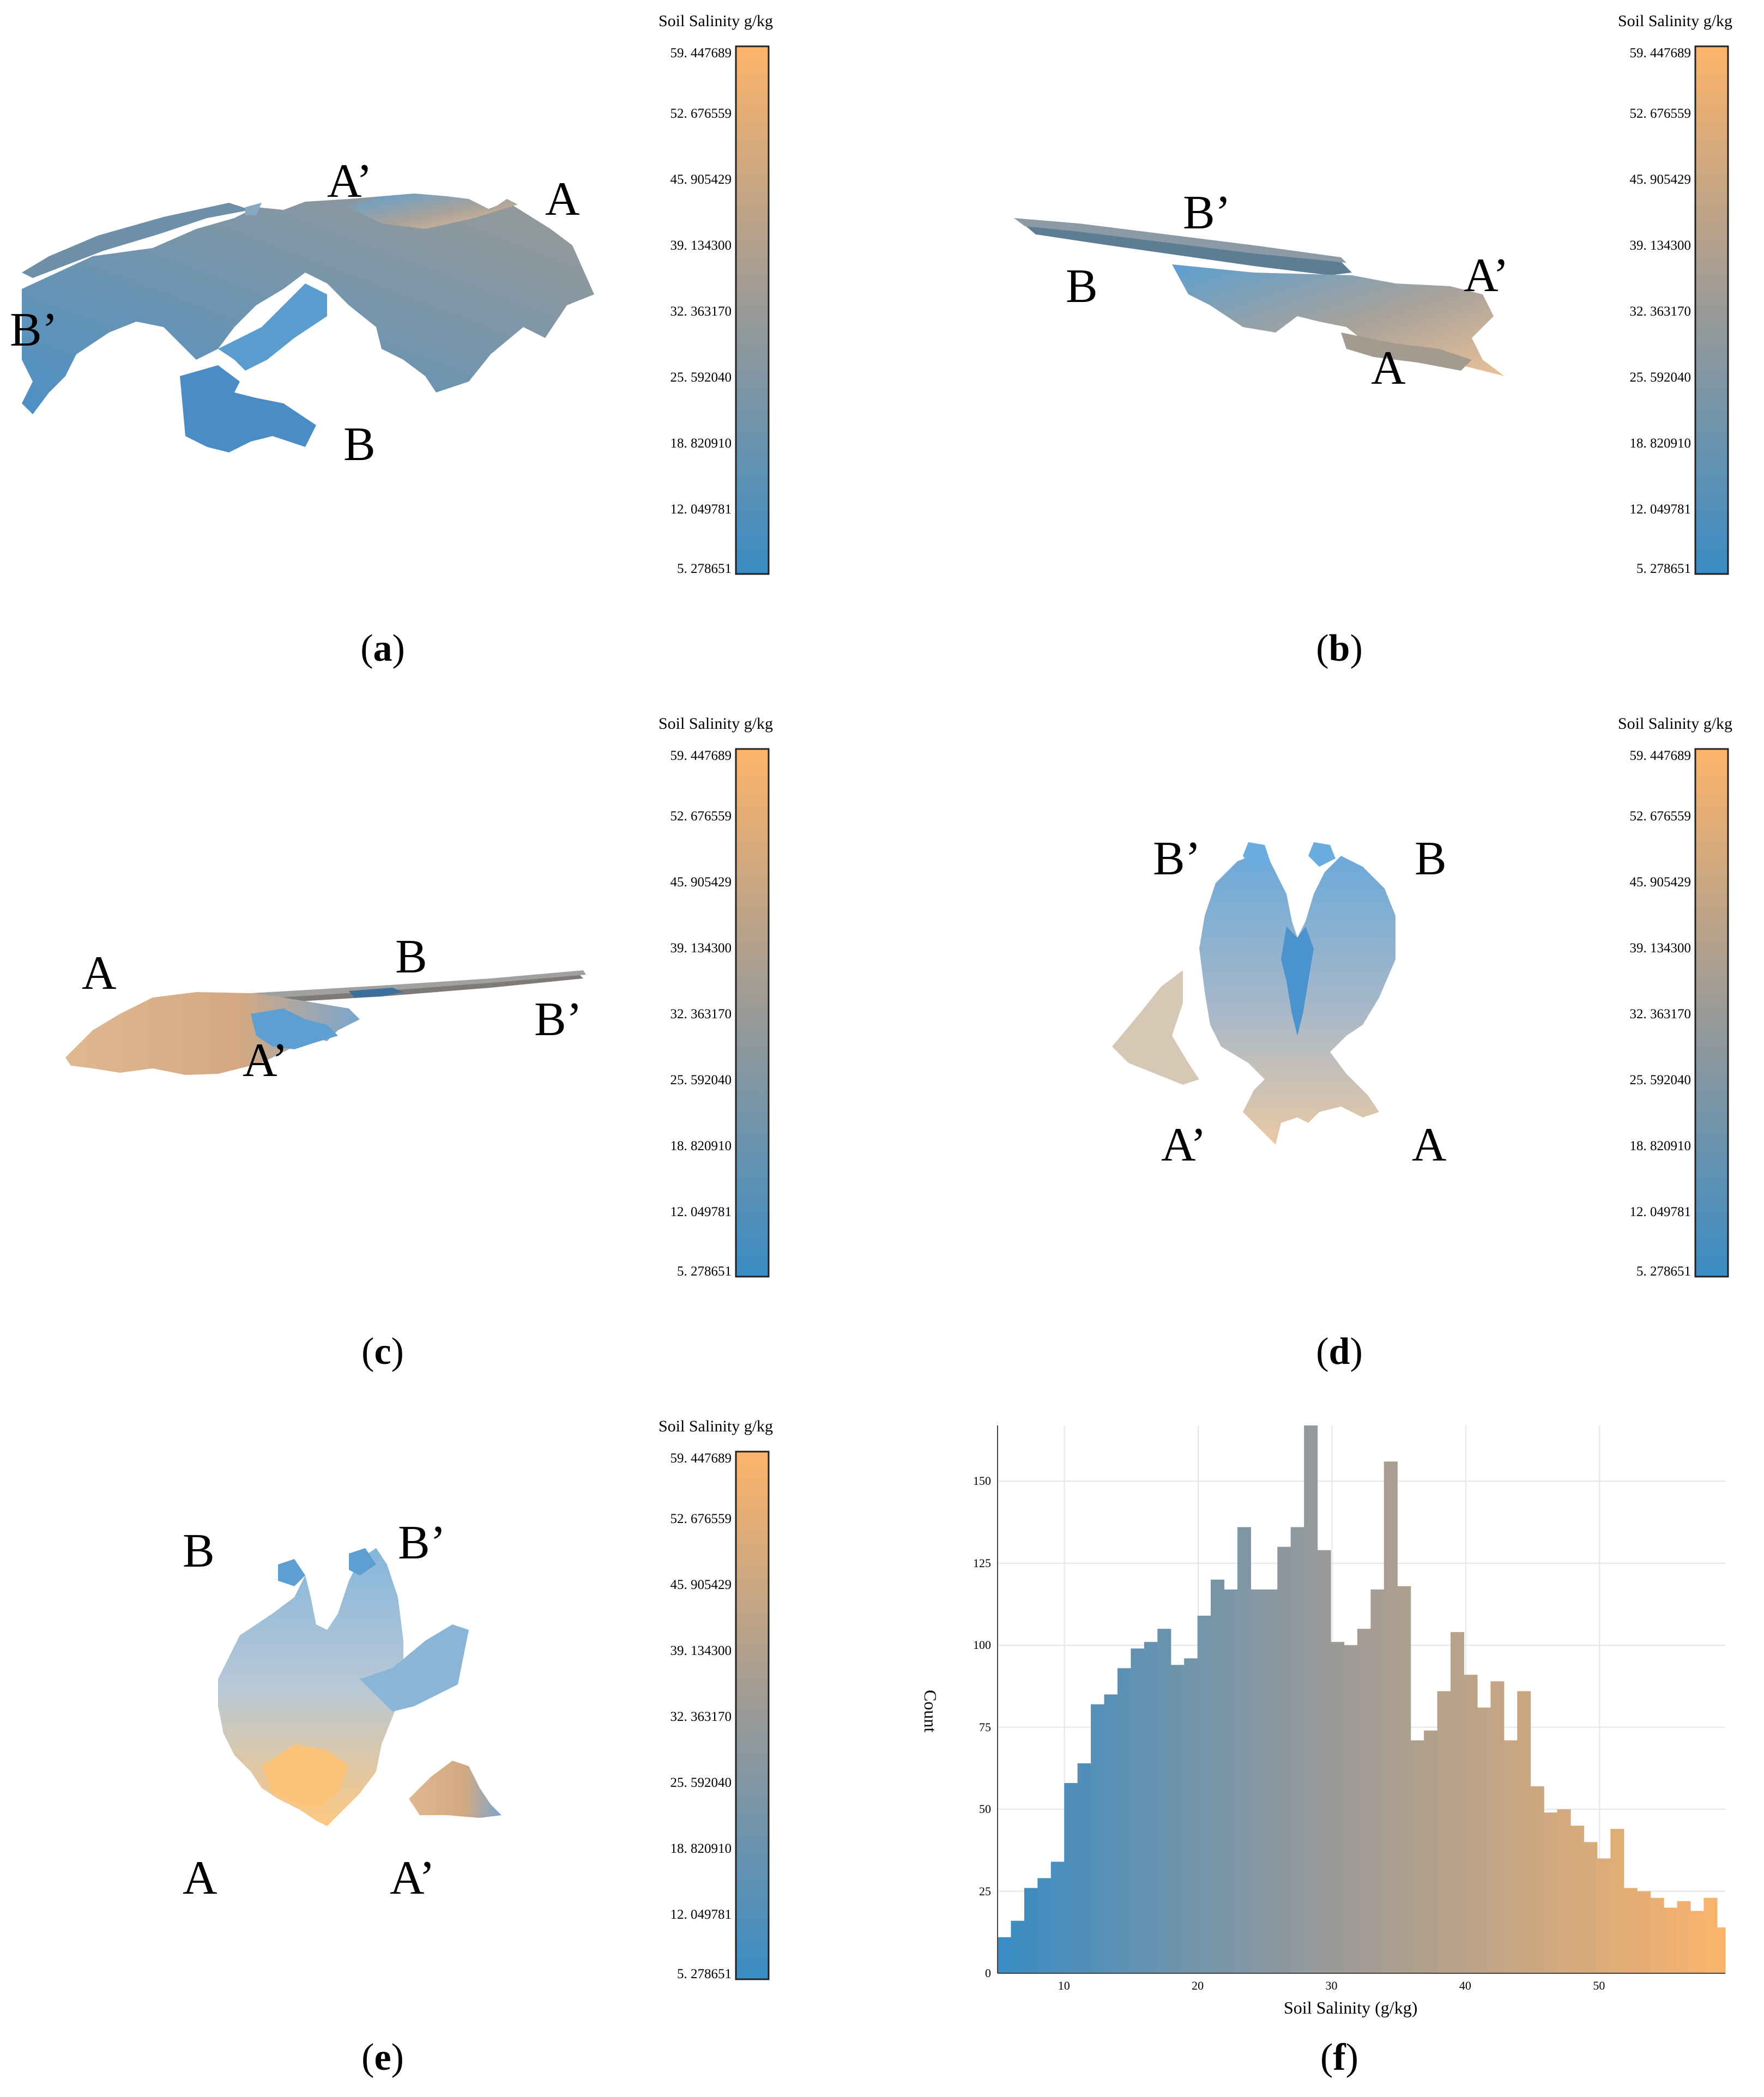 The height and width of the screenshot is (2097, 1764). I want to click on y-tick-label: 25, so click(985, 1891).